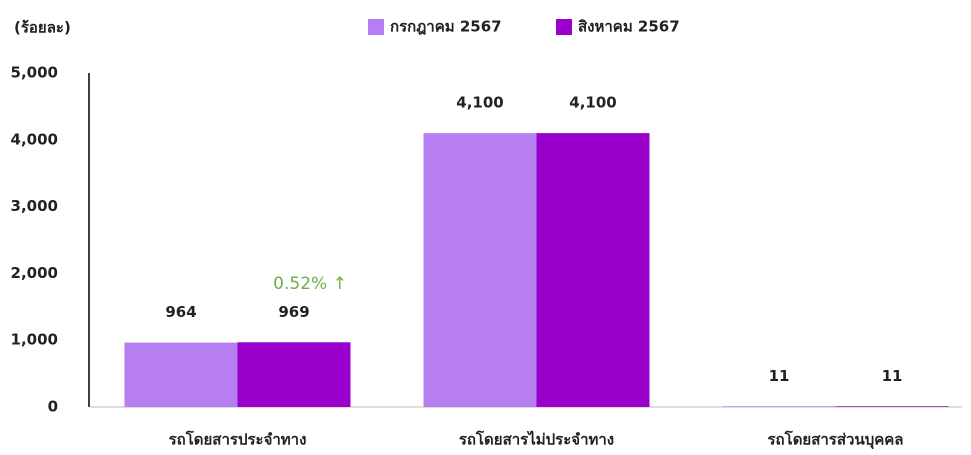 The width and height of the screenshot is (971, 455). I want to click on value-label: 969, so click(293, 312).